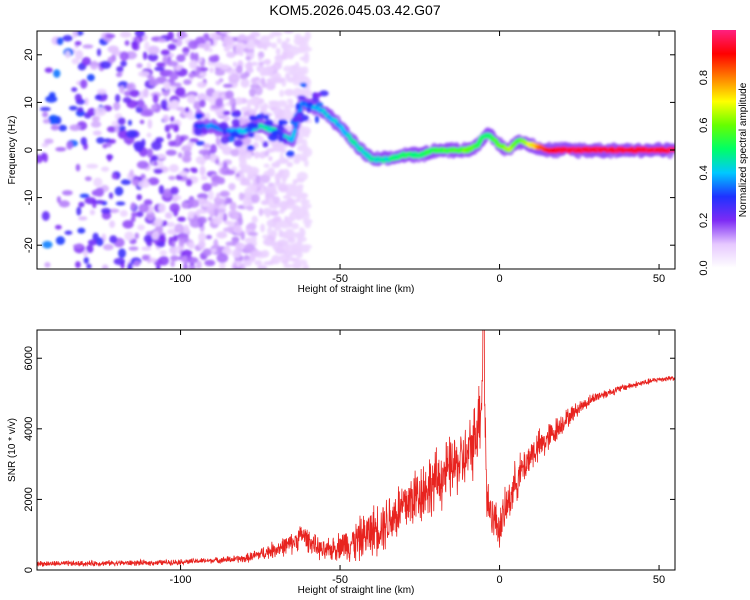 The width and height of the screenshot is (750, 600). Describe the element at coordinates (499, 580) in the screenshot. I see `snr-x-tick-label: 0` at that location.